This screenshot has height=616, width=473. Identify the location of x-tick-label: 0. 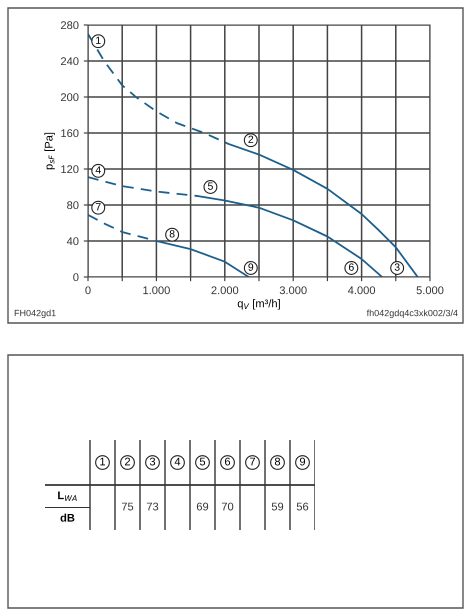
(88, 290).